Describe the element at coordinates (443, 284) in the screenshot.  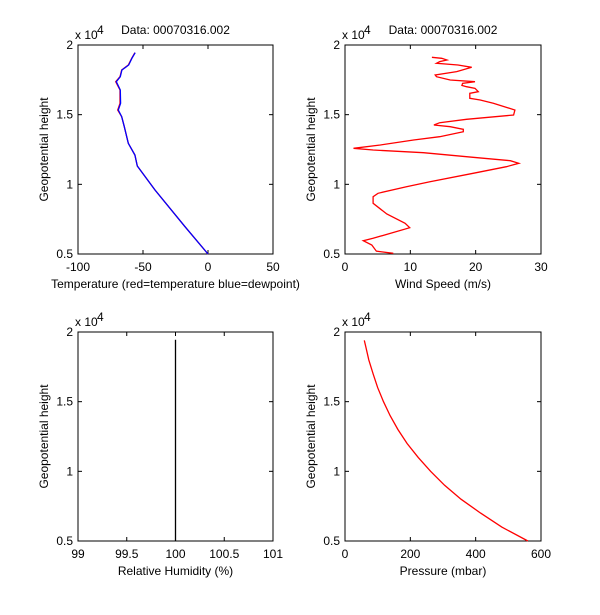
I see `x-axis-label: Wind Speed (m/s)` at that location.